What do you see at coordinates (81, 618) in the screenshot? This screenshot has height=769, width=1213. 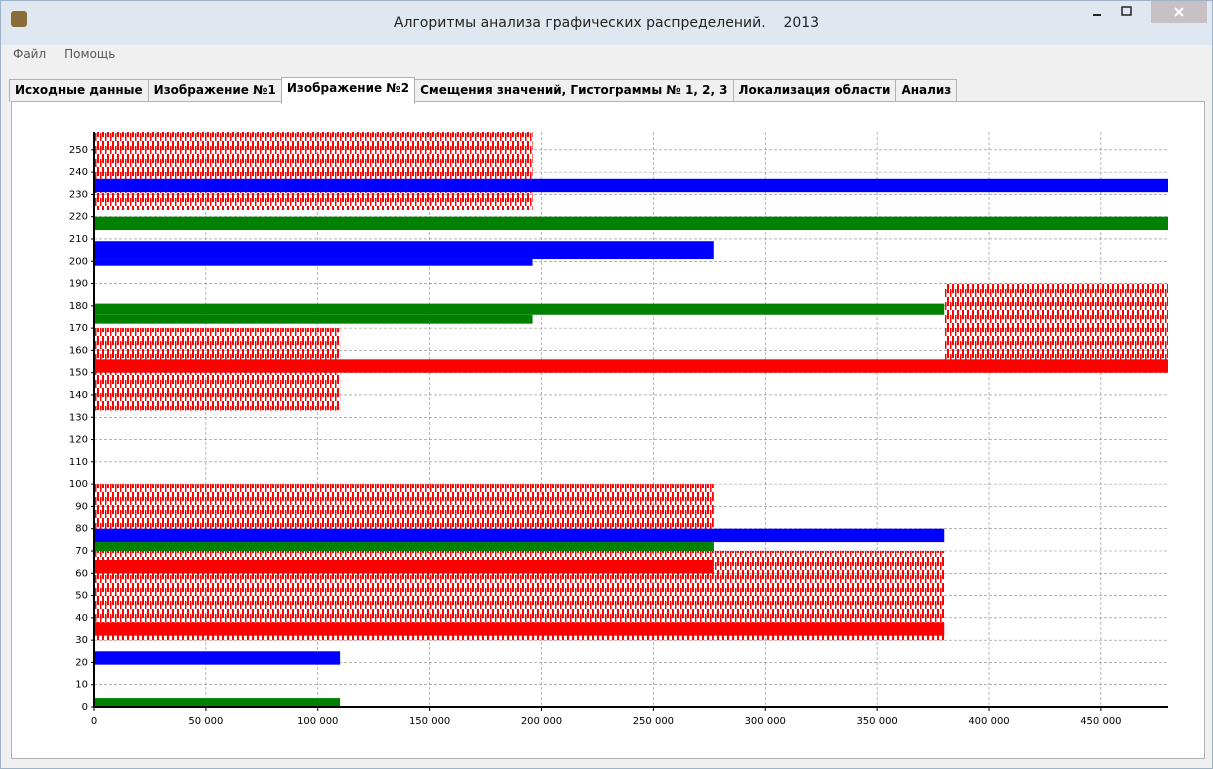 I see `y-tick-label: 40` at bounding box center [81, 618].